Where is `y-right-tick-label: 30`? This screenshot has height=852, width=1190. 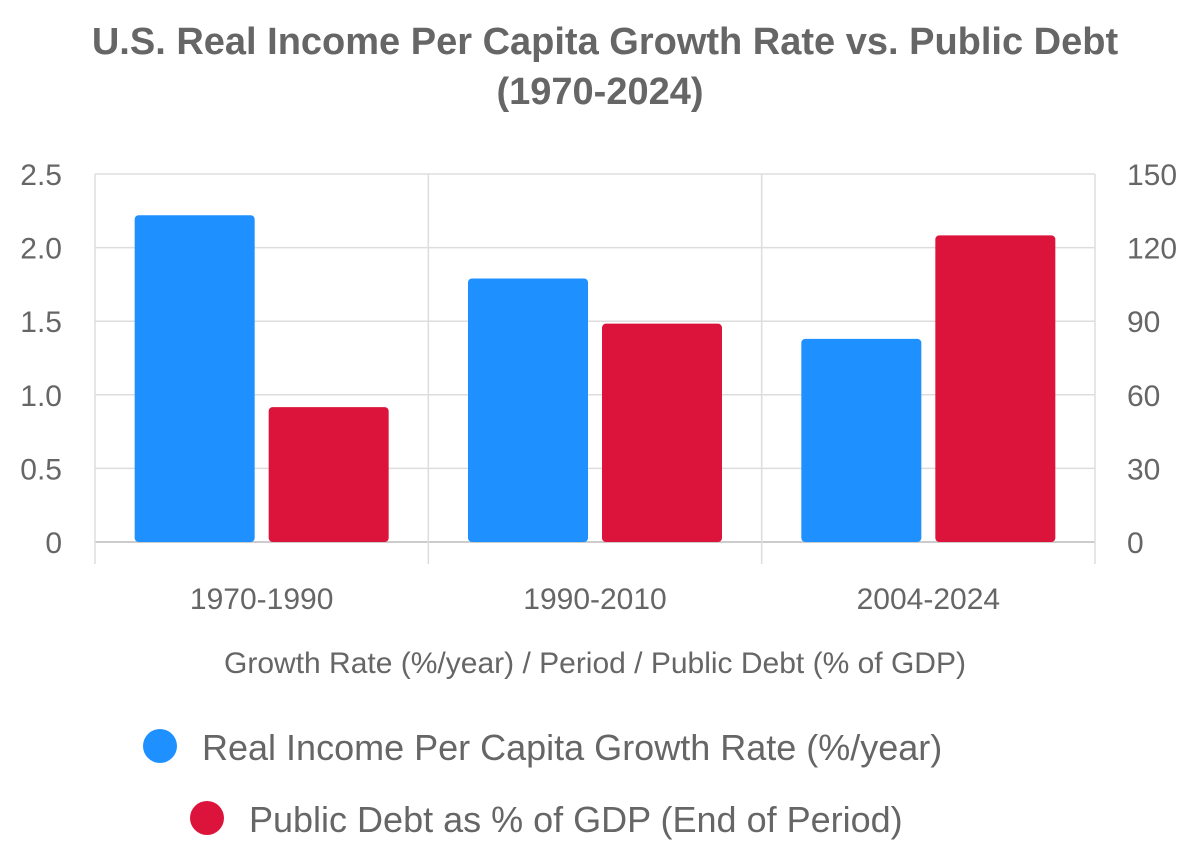 y-right-tick-label: 30 is located at coordinates (1143, 469).